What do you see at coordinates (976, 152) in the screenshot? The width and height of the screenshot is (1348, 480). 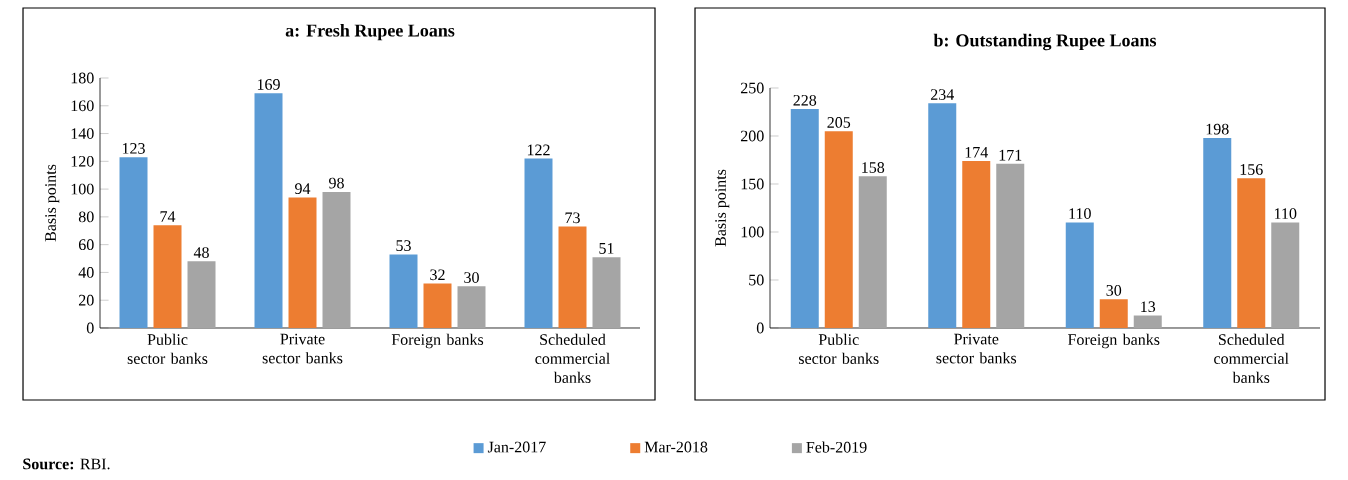 I see `data-label: 174` at bounding box center [976, 152].